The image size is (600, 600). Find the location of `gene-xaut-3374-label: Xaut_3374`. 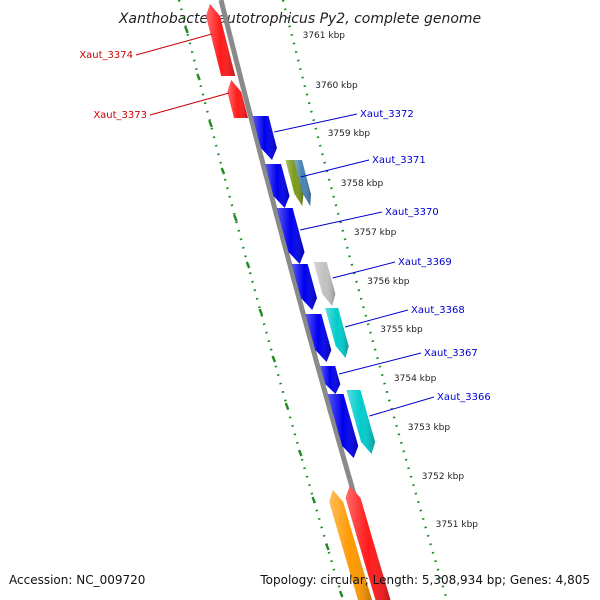

gene-xaut-3374-label: Xaut_3374 is located at coordinates (106, 55).